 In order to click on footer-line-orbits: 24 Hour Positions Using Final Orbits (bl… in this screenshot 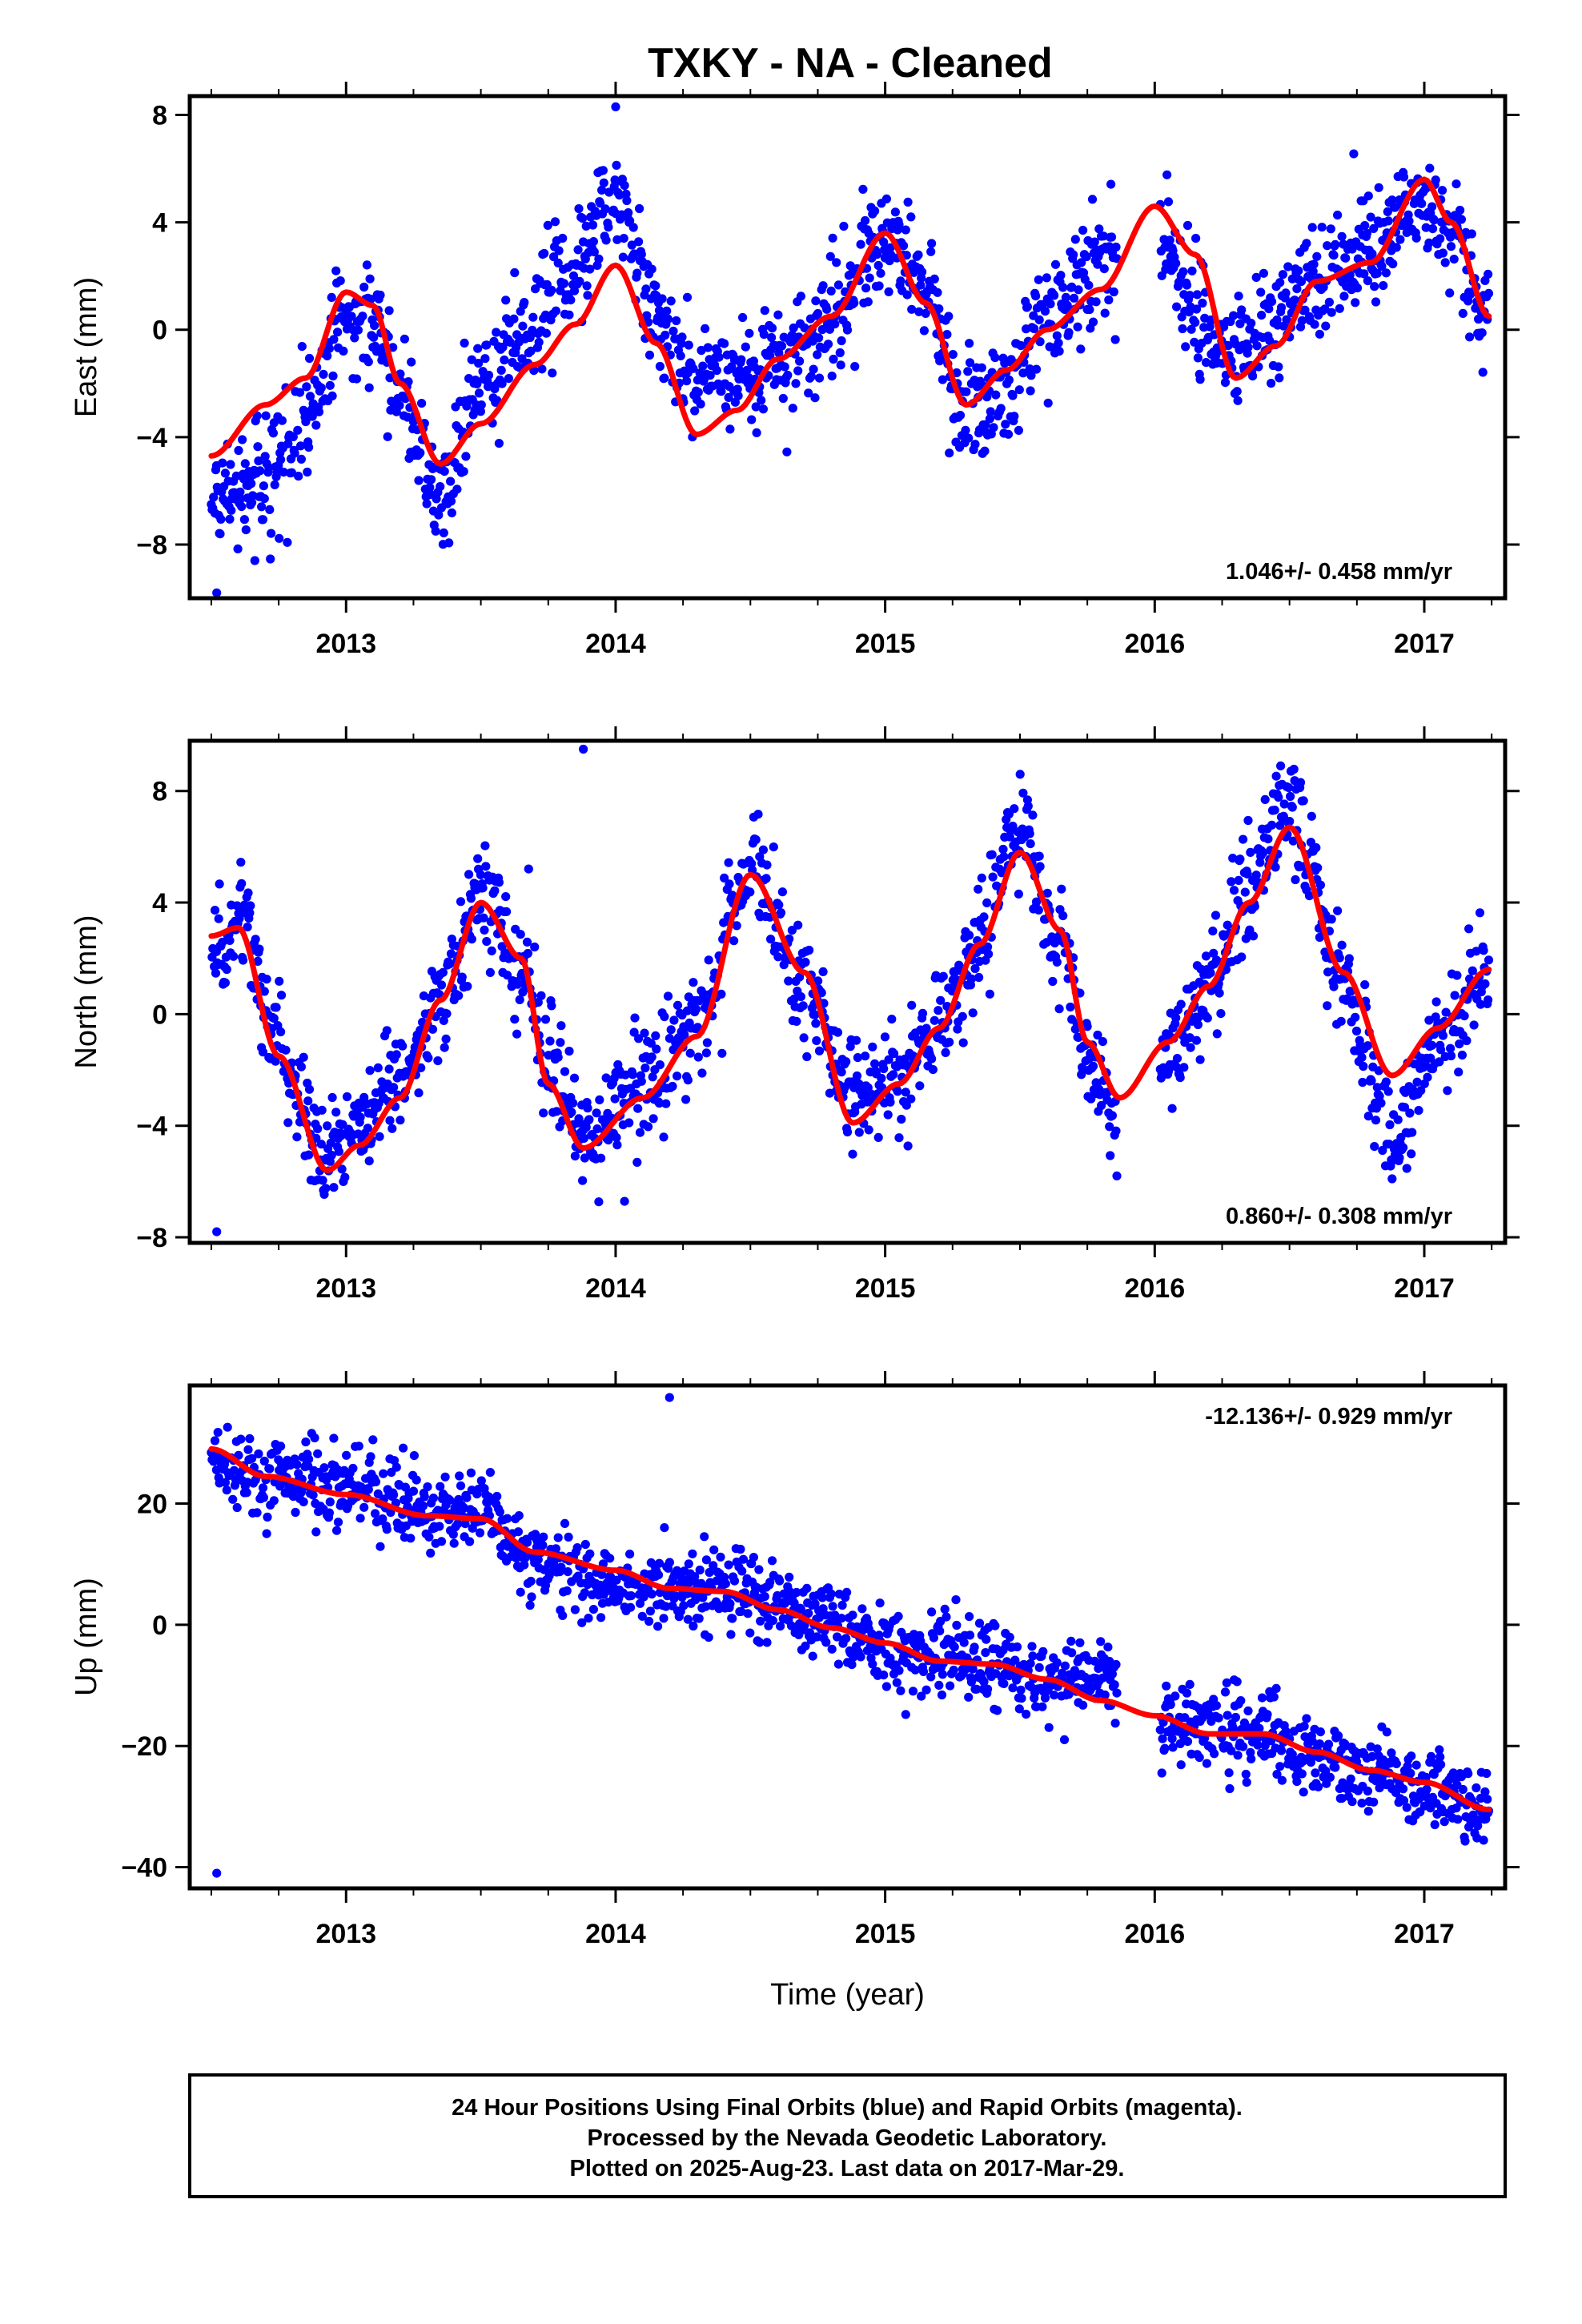, I will do `click(847, 2108)`.